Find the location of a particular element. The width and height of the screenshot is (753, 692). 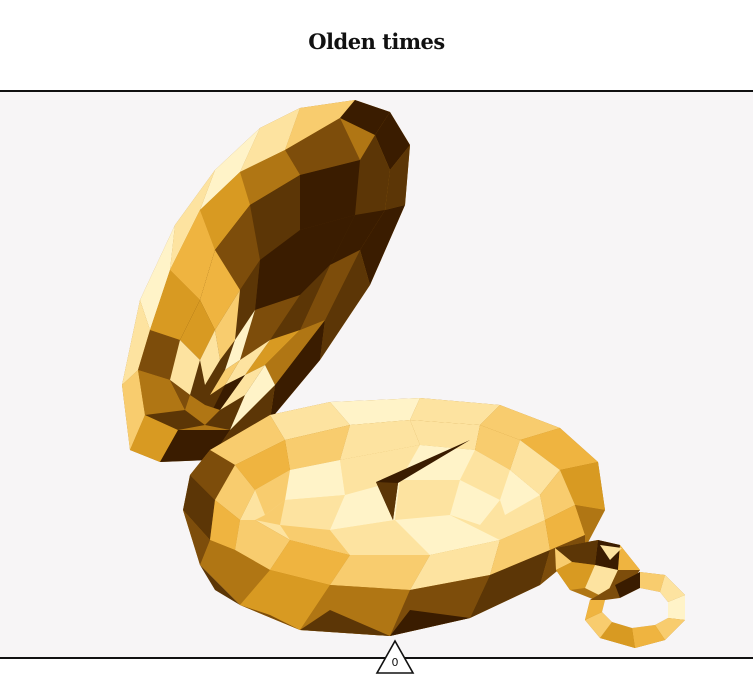

footer is located at coordinates (376, 674).